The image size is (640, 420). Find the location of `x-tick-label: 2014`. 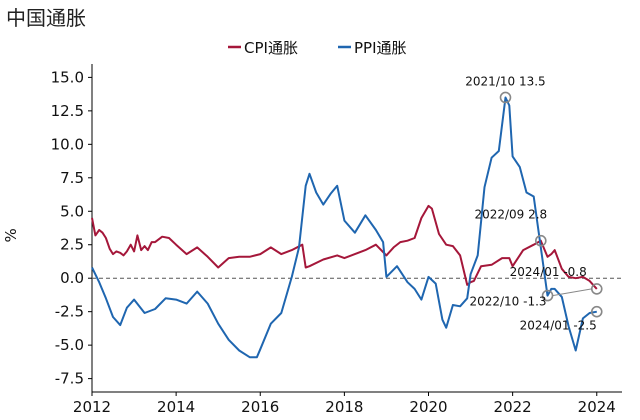

x-tick-label: 2014 is located at coordinates (176, 407).